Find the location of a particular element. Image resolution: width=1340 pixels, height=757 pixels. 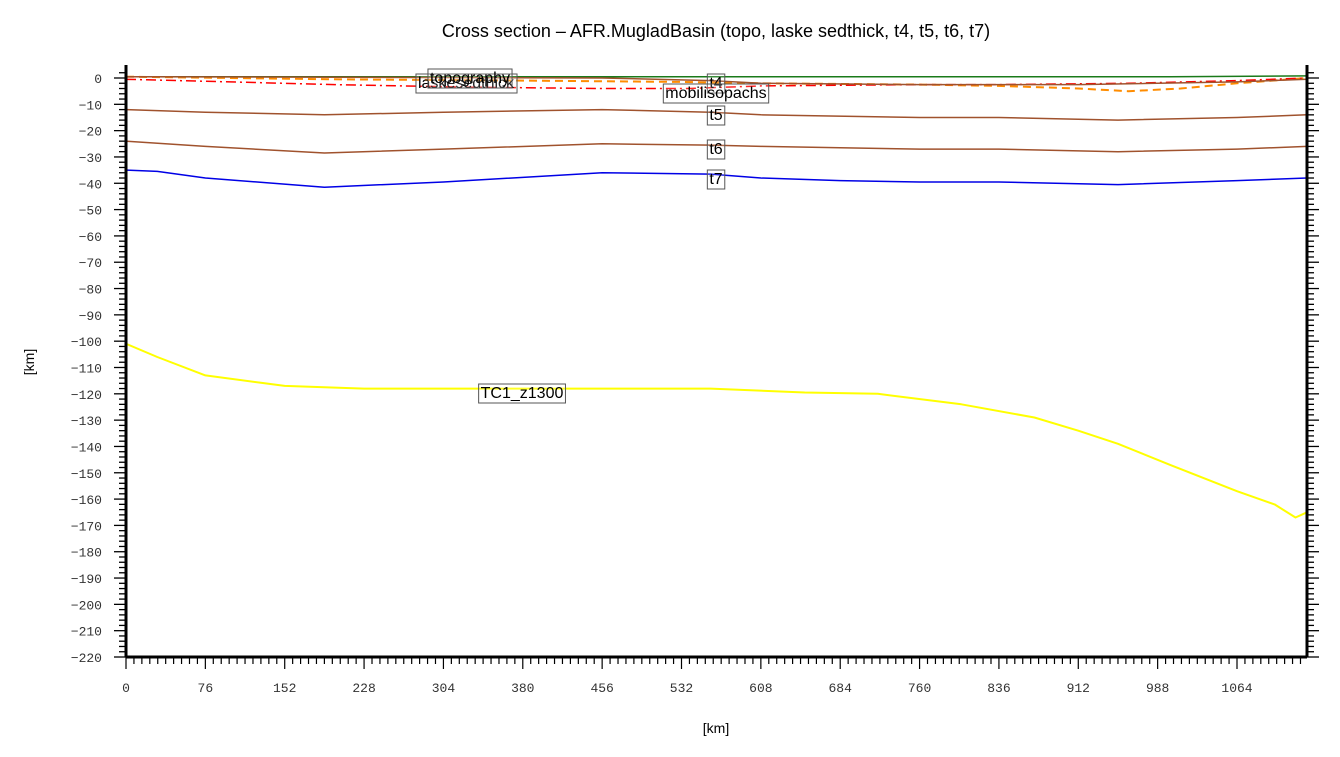

svg-text: t5 is located at coordinates (715, 115).